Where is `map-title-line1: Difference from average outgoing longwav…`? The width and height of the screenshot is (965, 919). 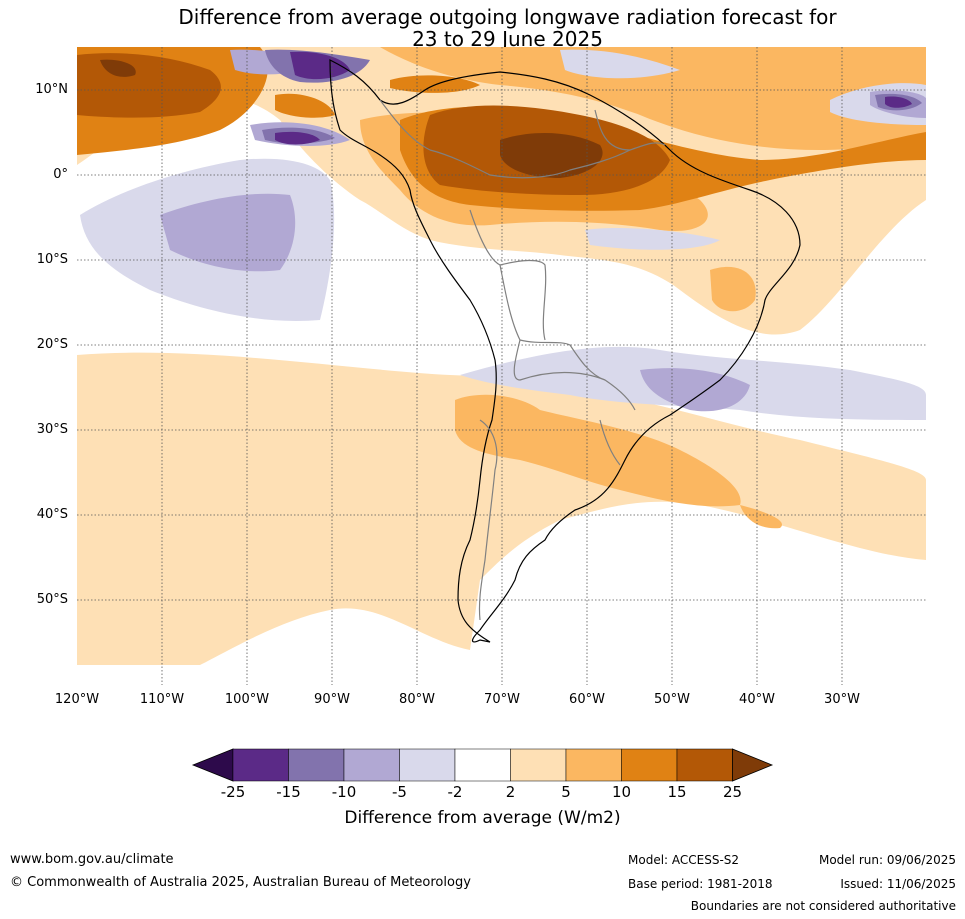
map-title-line1: Difference from average outgoing longwav… is located at coordinates (507, 17).